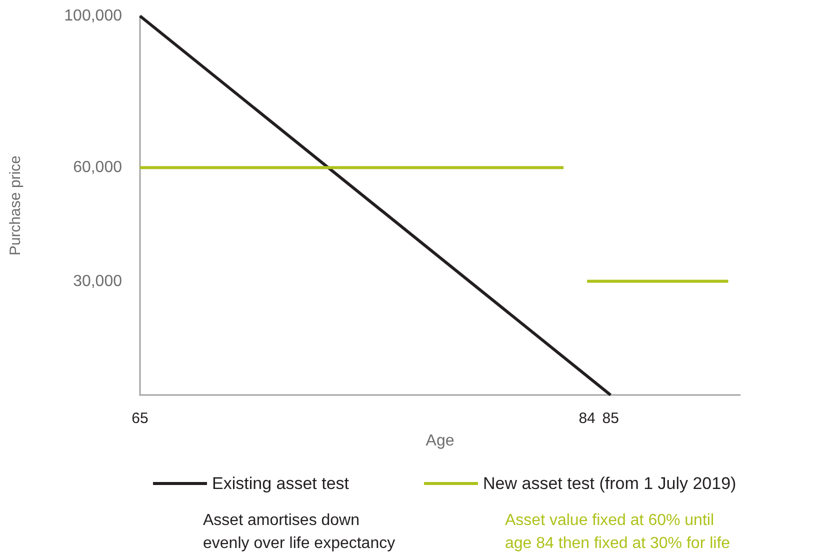 The width and height of the screenshot is (829, 557). Describe the element at coordinates (15, 205) in the screenshot. I see `y-axis-title: Purchase price` at that location.